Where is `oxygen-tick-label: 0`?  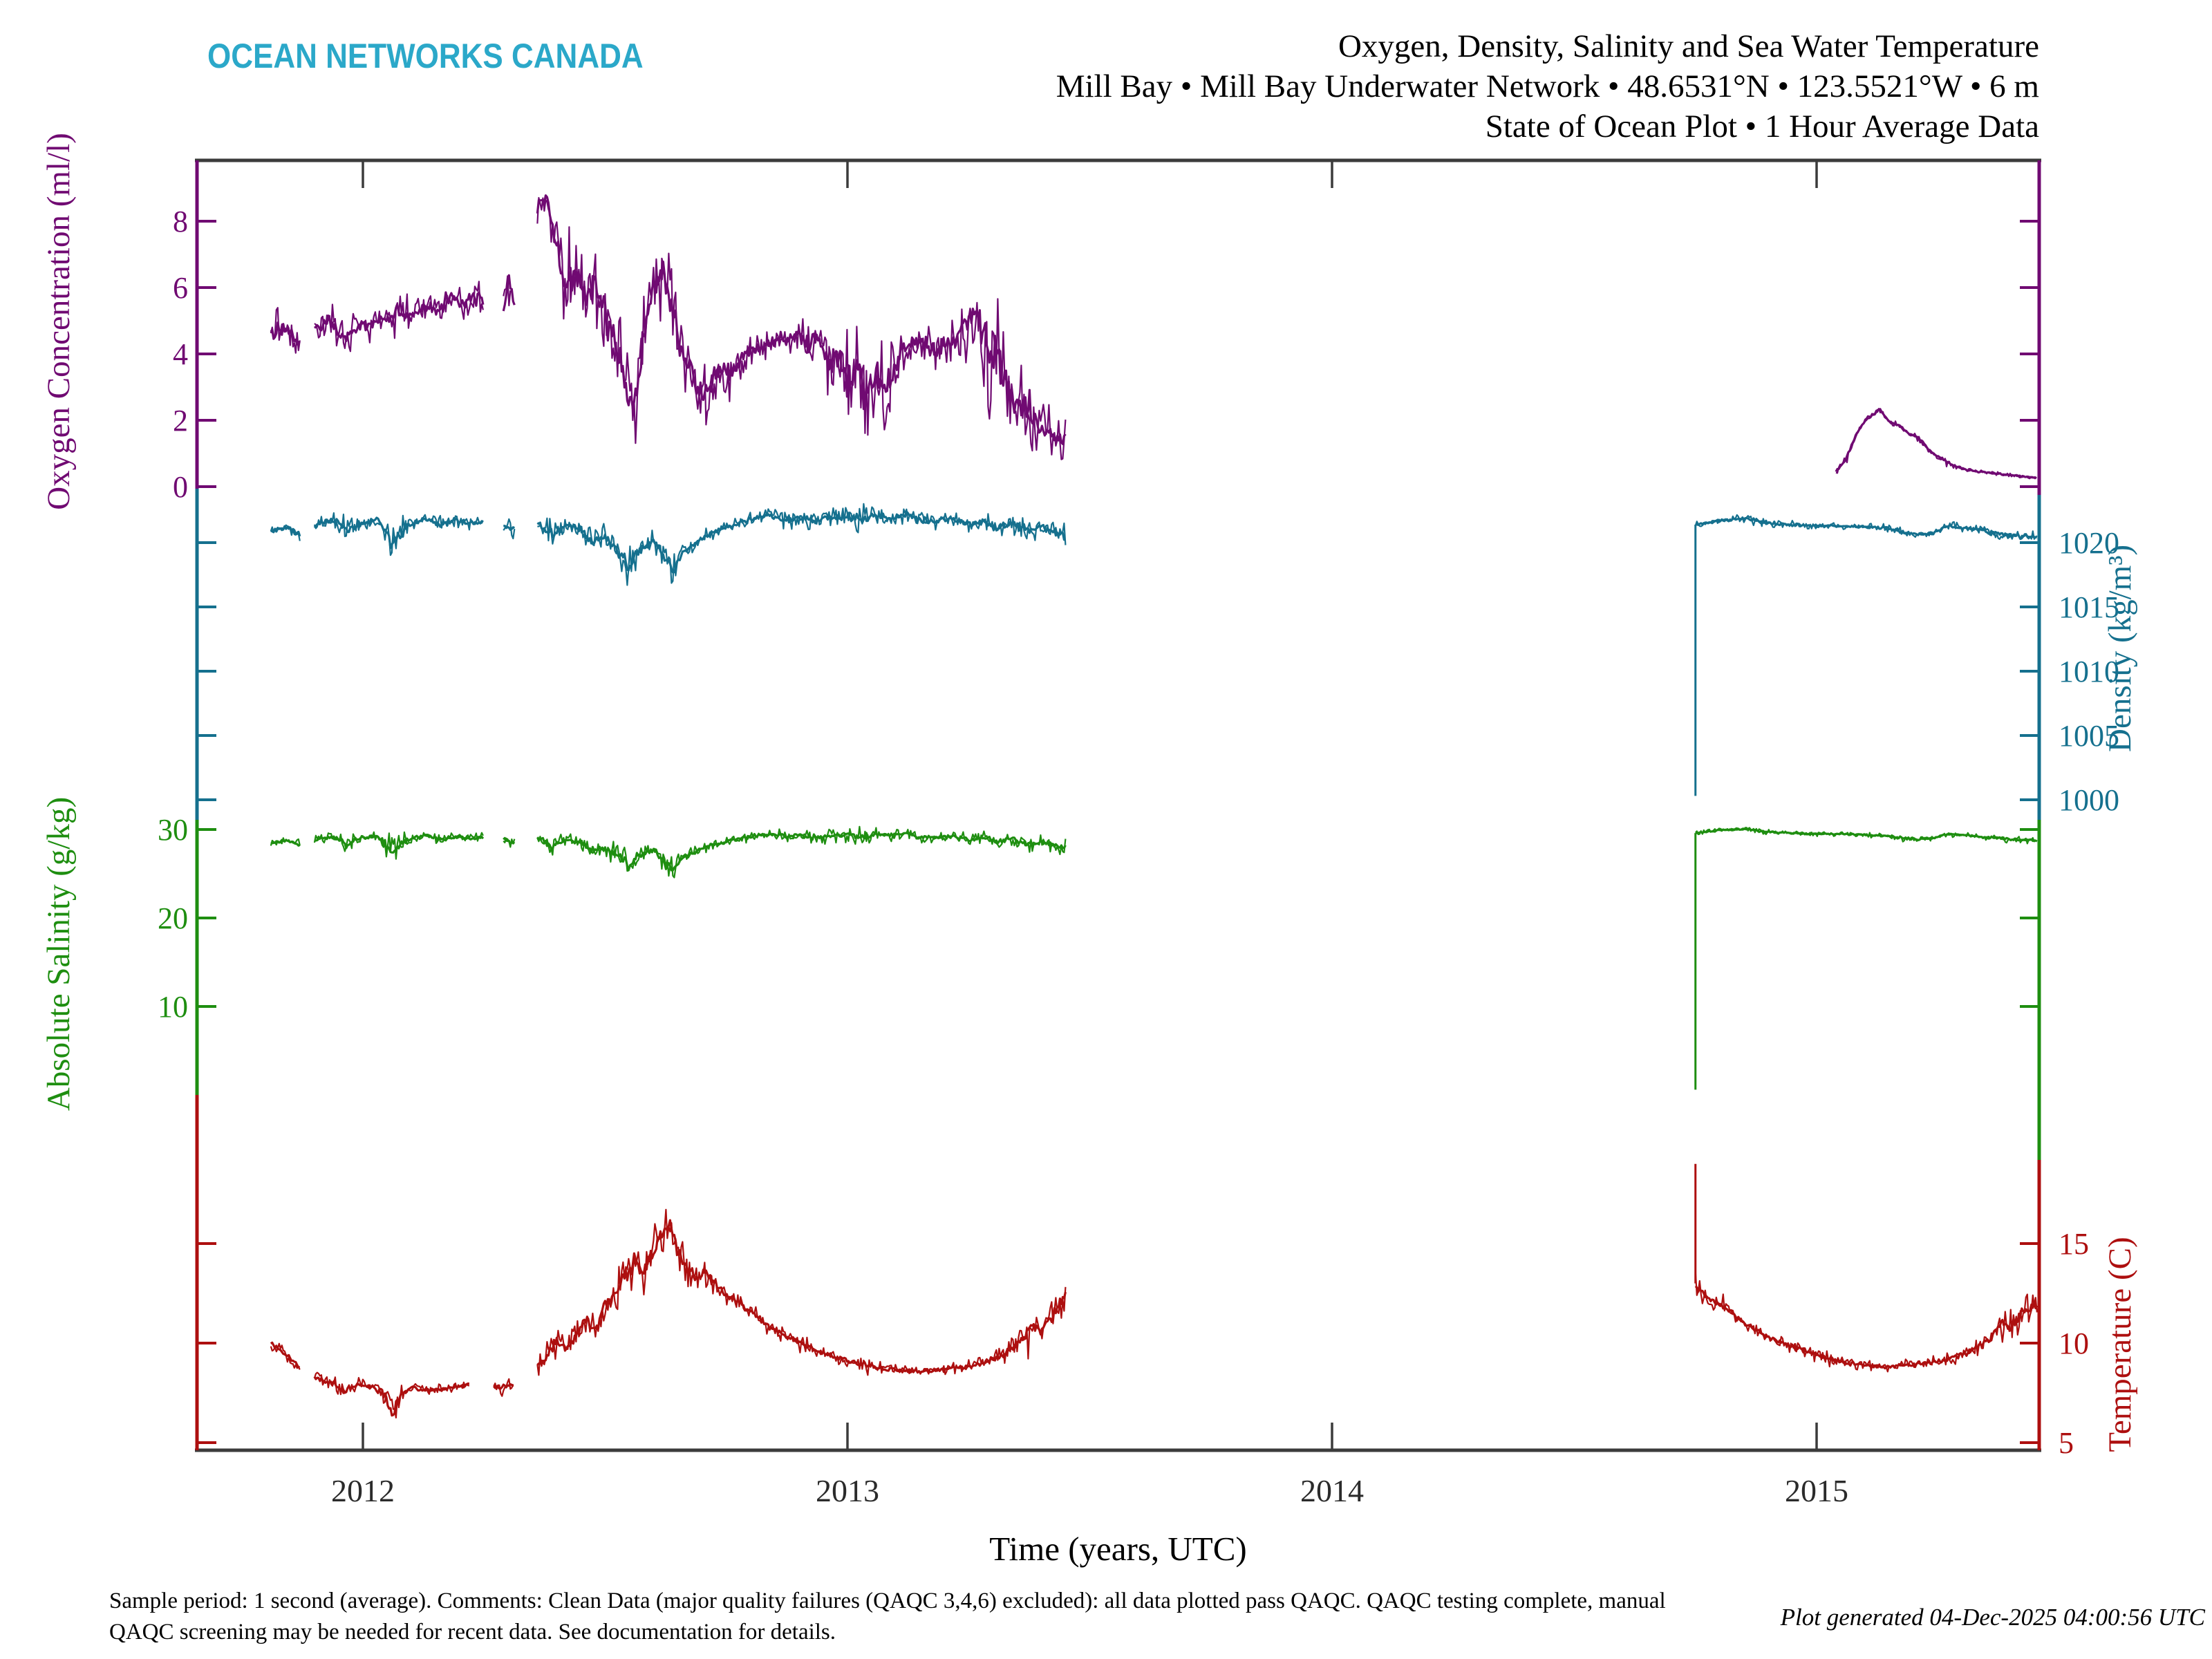
oxygen-tick-label: 0 is located at coordinates (180, 487).